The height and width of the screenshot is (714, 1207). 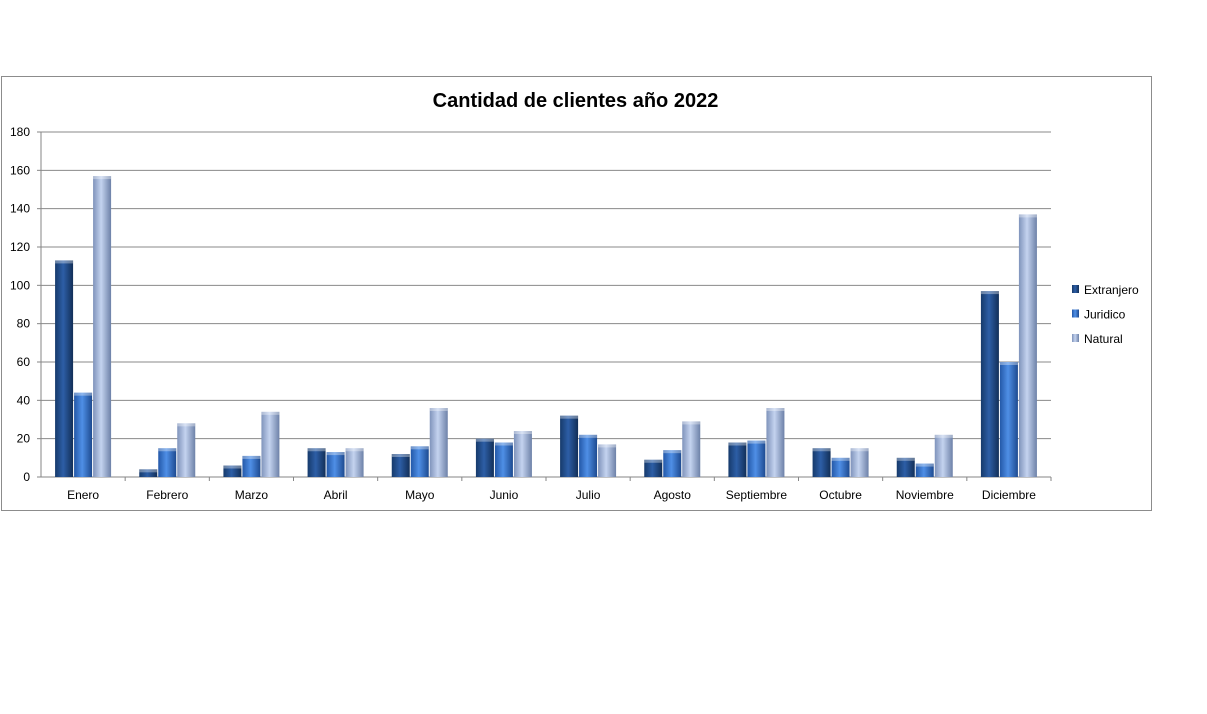 I want to click on bar-juridico-mayo, so click(x=419, y=461).